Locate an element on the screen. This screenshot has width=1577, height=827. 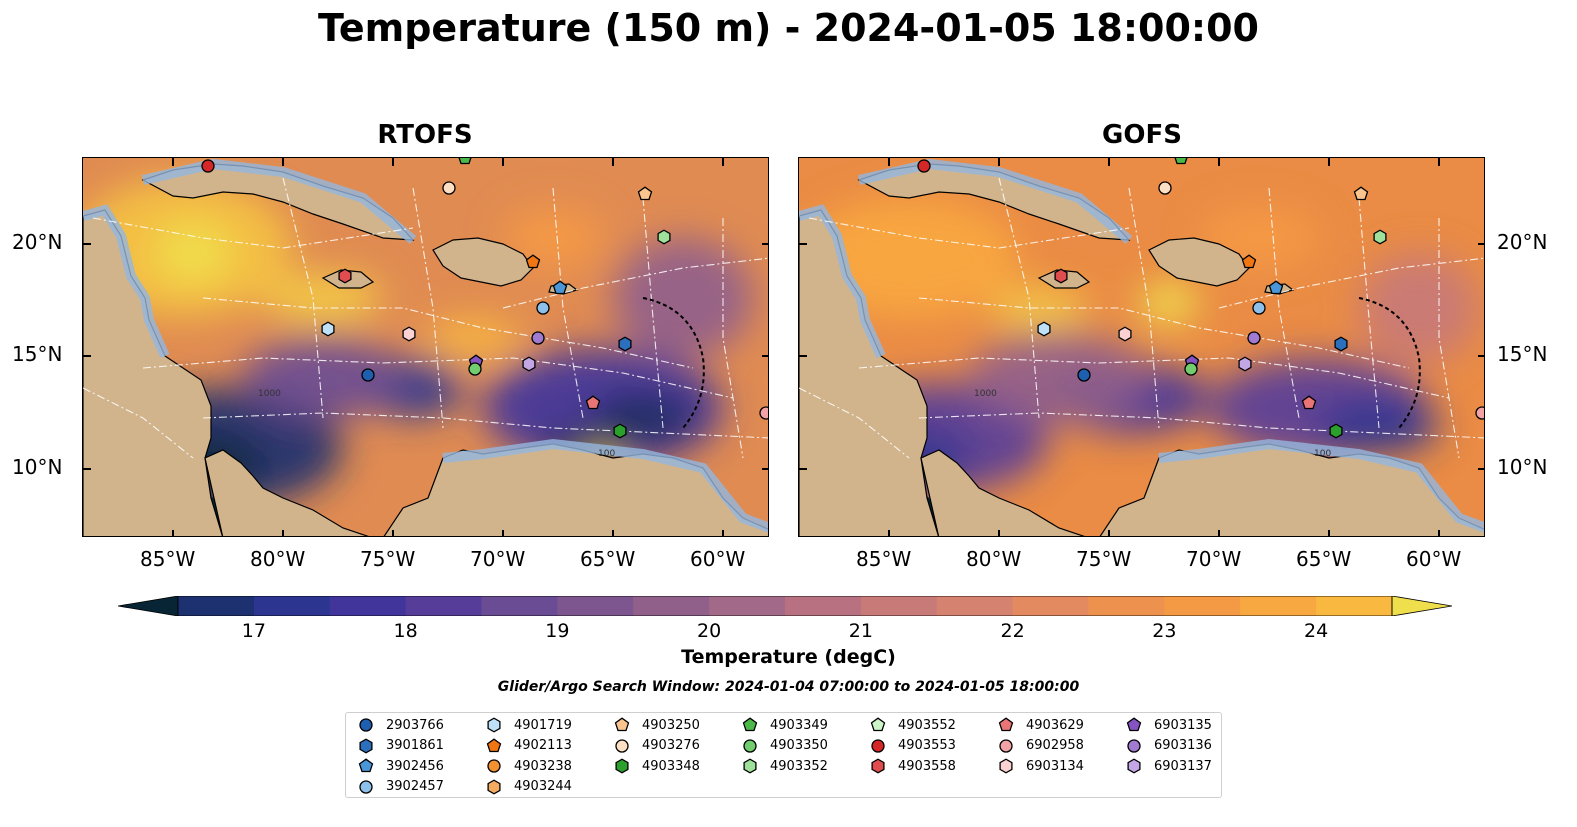
legend-label: 4902113 is located at coordinates (543, 745).